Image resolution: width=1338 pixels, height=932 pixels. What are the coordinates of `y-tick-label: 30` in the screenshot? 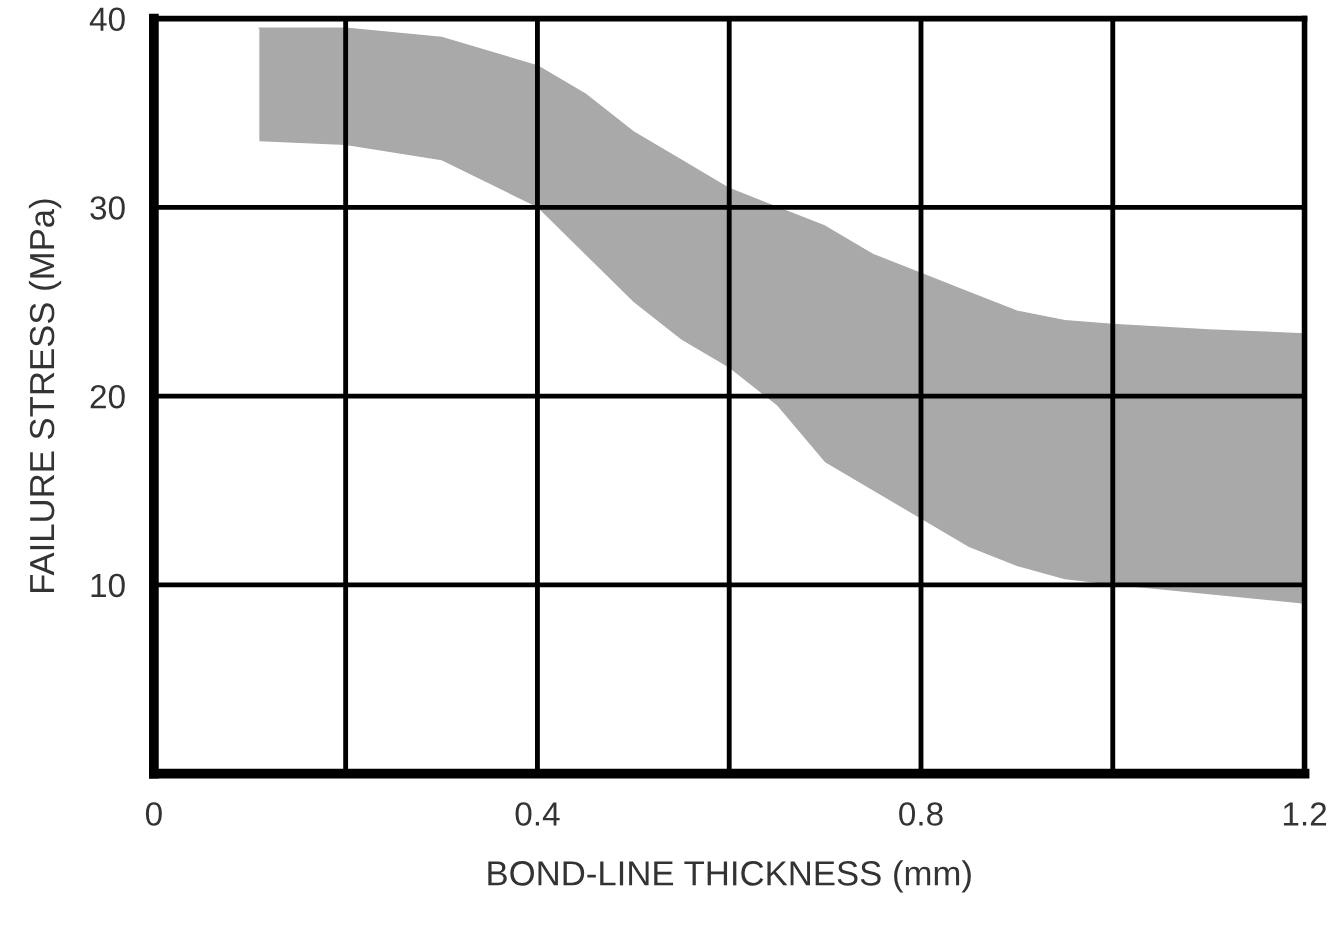 It's located at (107, 208).